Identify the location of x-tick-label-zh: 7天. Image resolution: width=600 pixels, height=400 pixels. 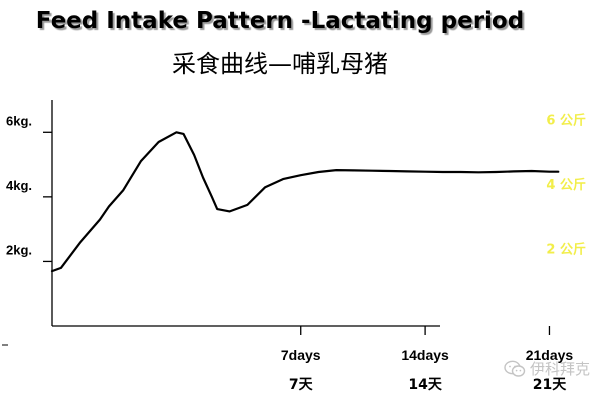
(301, 385).